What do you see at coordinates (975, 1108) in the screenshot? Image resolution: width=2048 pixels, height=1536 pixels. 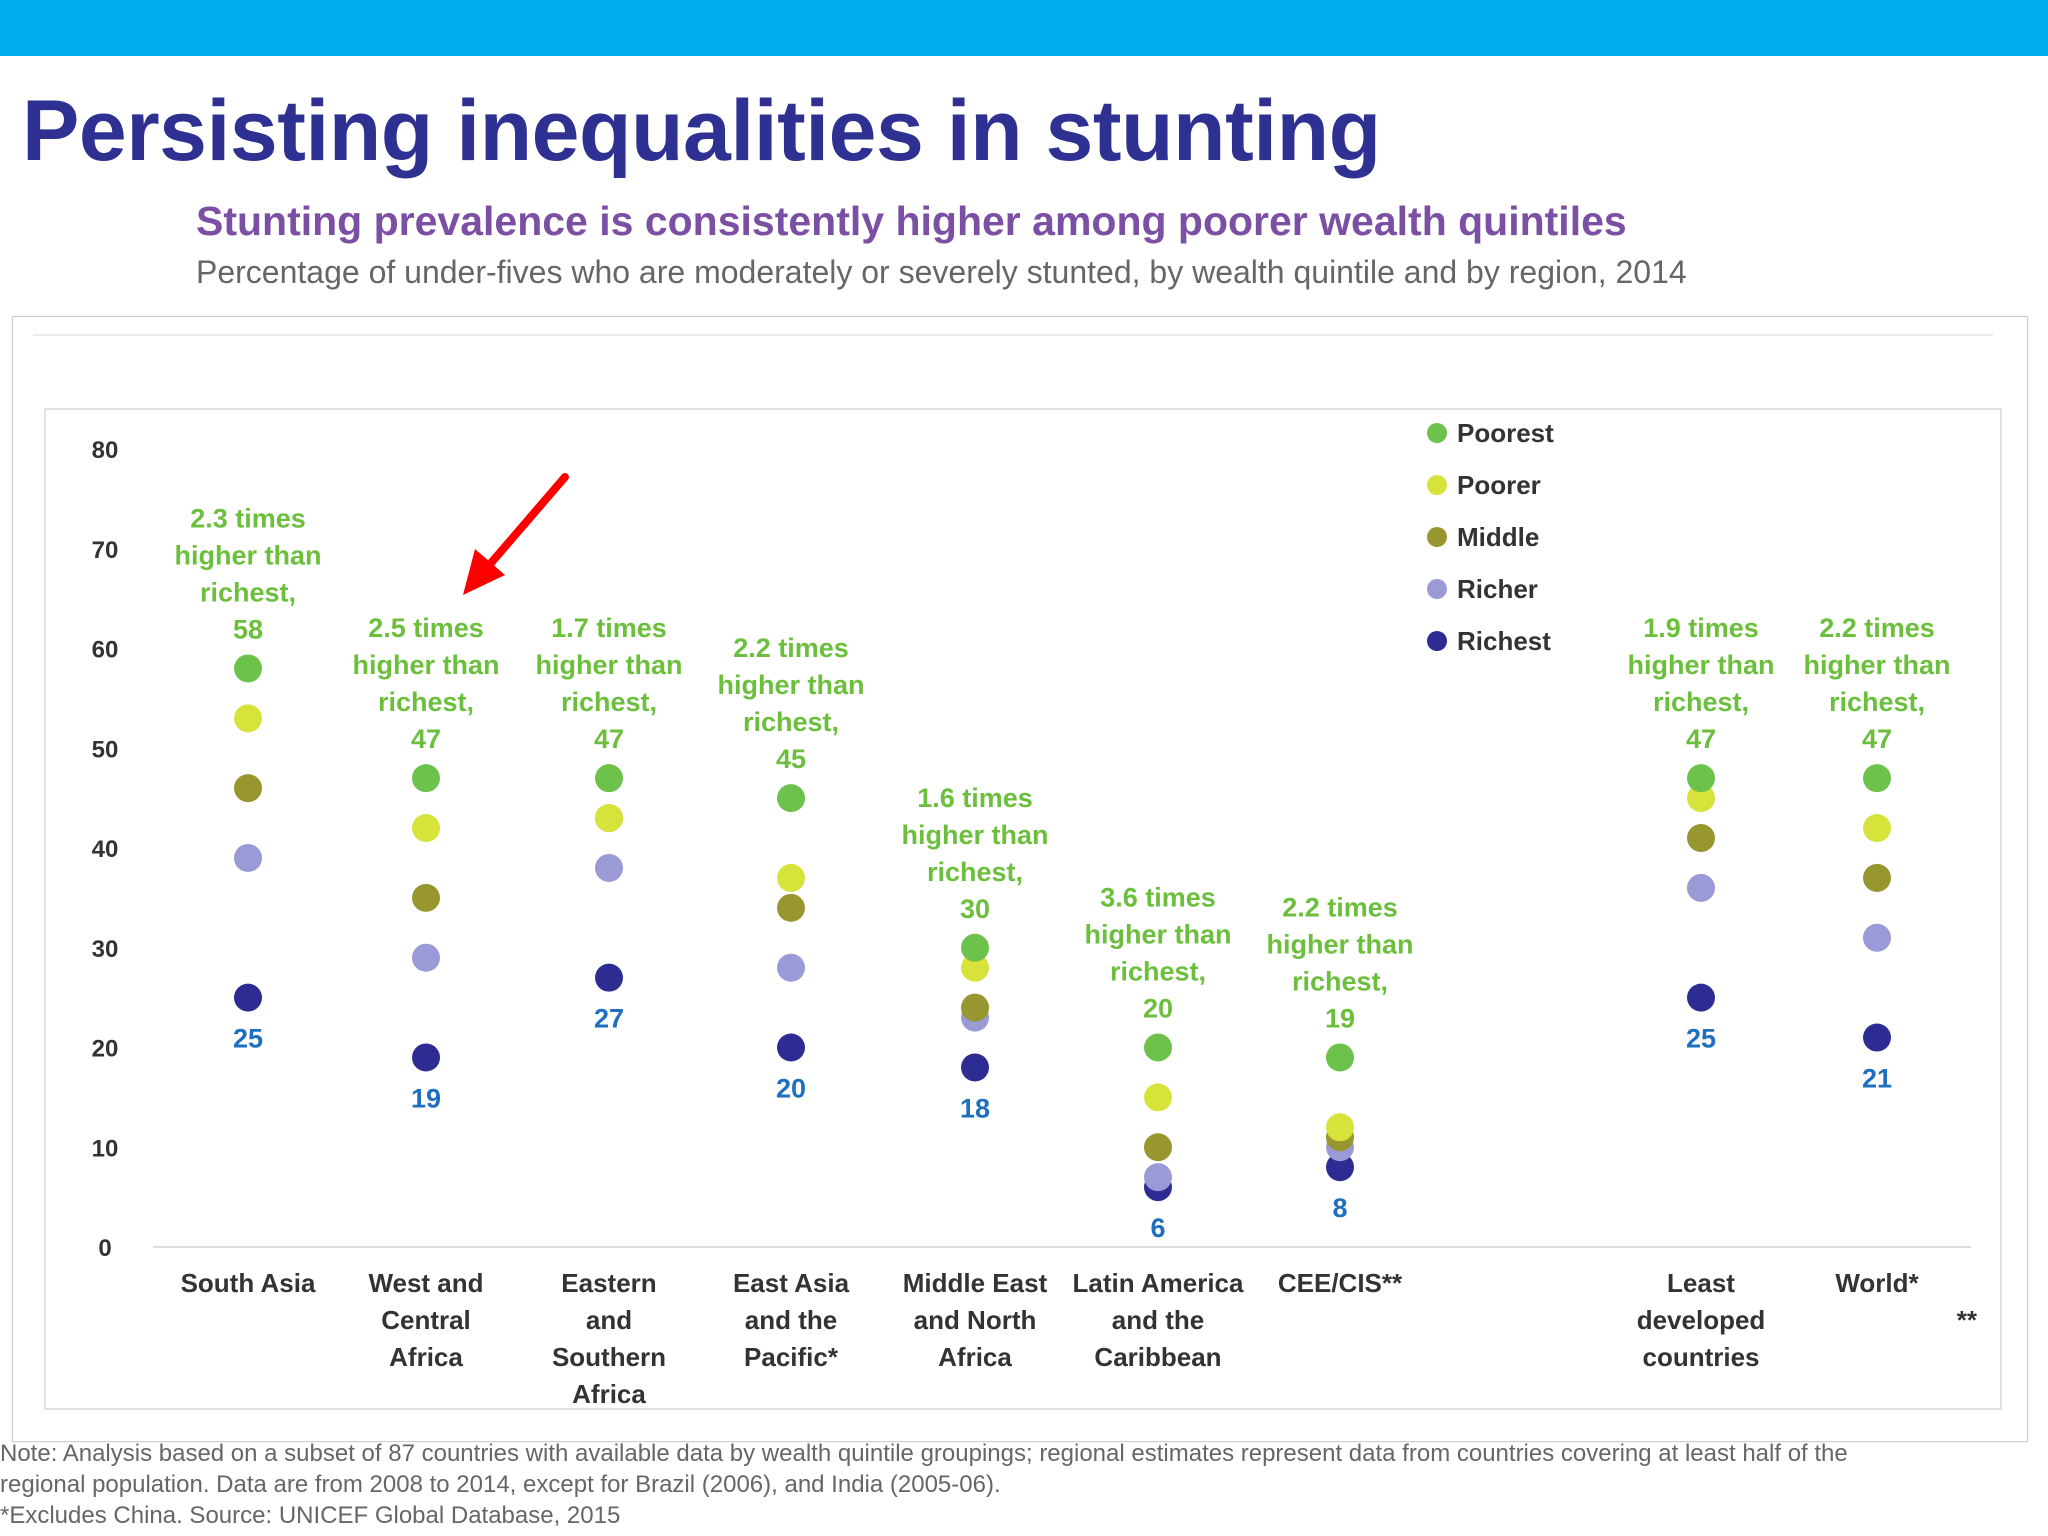 I see `data-label-richest: 18` at bounding box center [975, 1108].